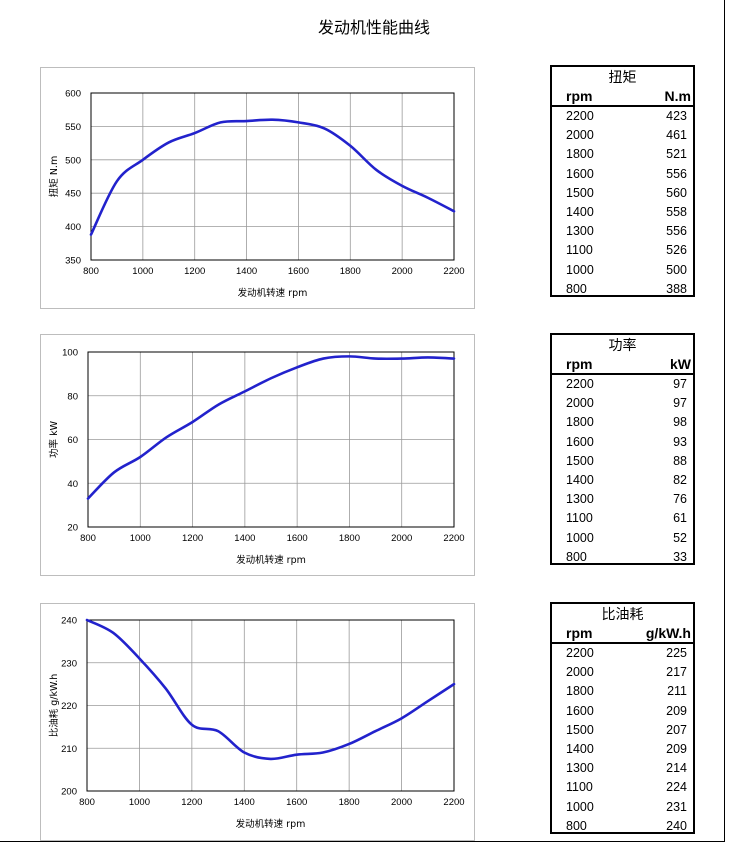 This screenshot has height=844, width=735. I want to click on cell-value: 207, so click(676, 729).